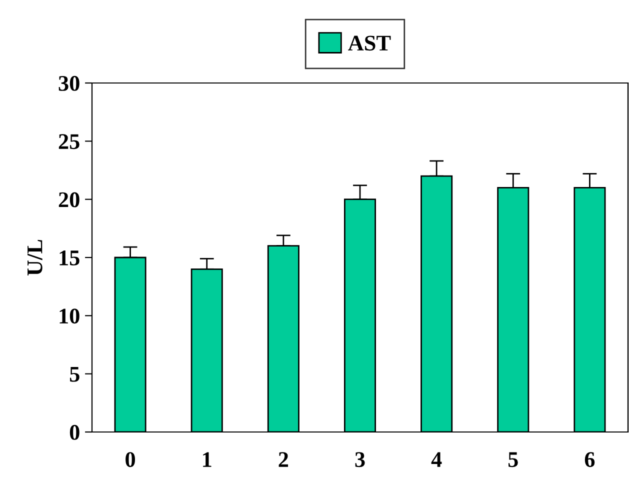 The width and height of the screenshot is (629, 488). What do you see at coordinates (69, 200) in the screenshot?
I see `y-tick-label: 20` at bounding box center [69, 200].